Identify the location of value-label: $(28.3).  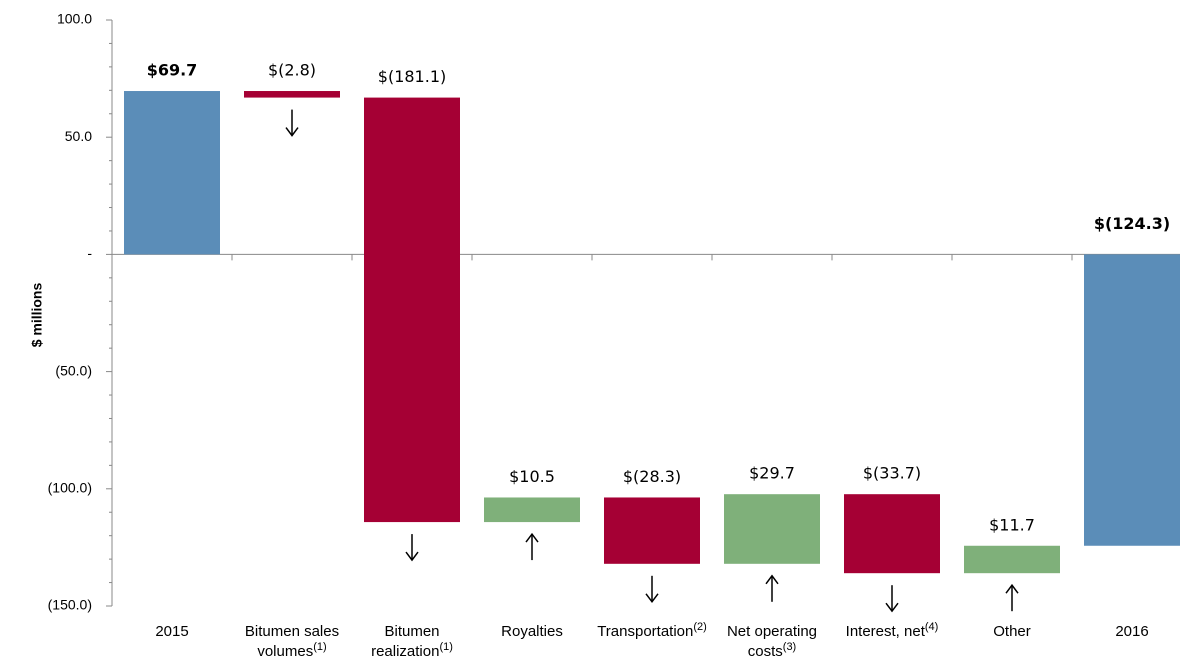
(652, 476).